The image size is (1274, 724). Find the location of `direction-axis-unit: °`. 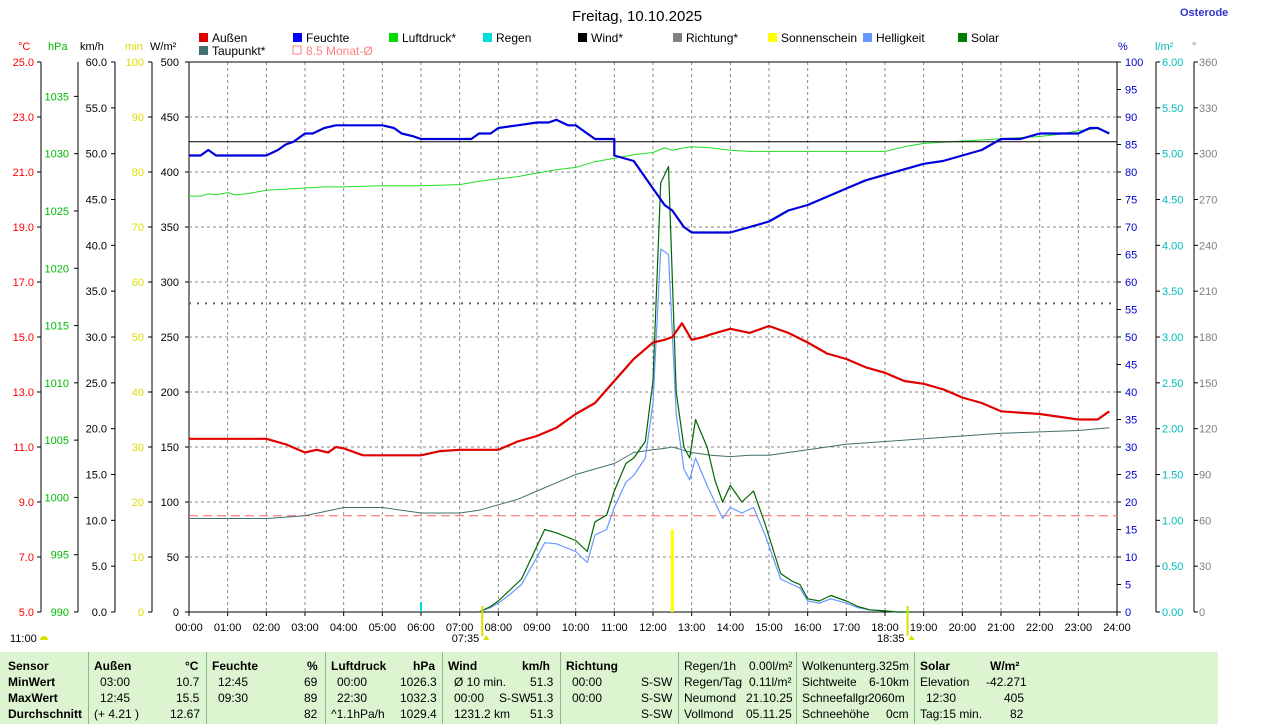

direction-axis-unit: ° is located at coordinates (1194, 47).